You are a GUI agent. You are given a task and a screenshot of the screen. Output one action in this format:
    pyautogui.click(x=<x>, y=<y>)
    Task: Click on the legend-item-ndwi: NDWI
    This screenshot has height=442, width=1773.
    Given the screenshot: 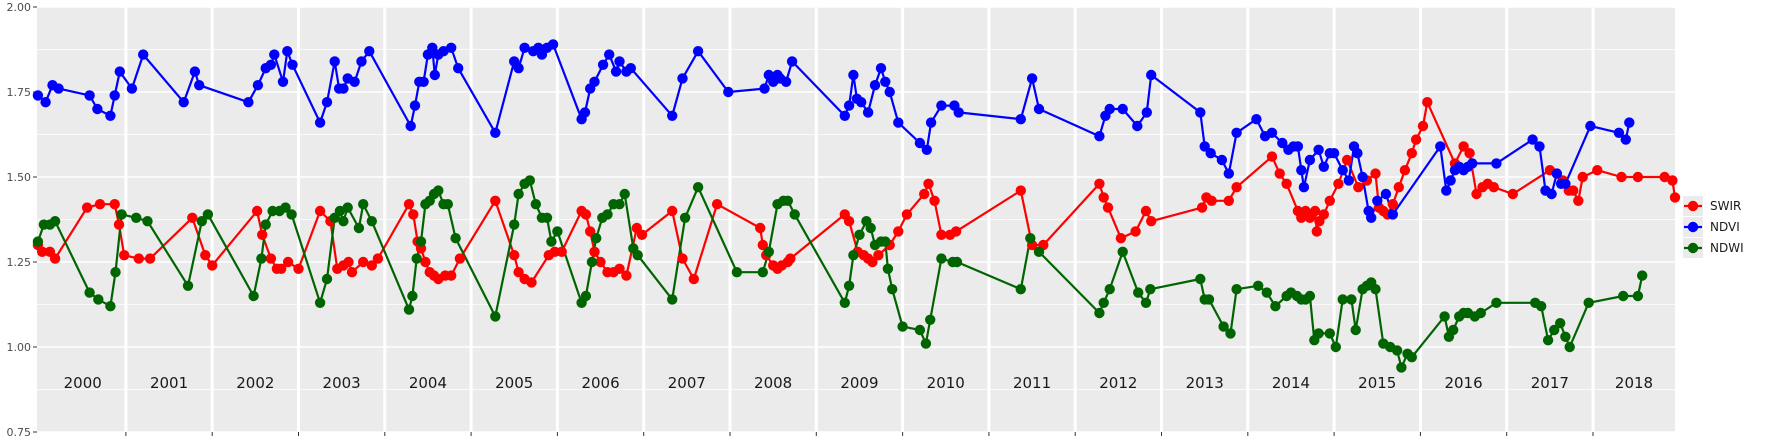 What is the action you would take?
    pyautogui.click(x=1713, y=248)
    